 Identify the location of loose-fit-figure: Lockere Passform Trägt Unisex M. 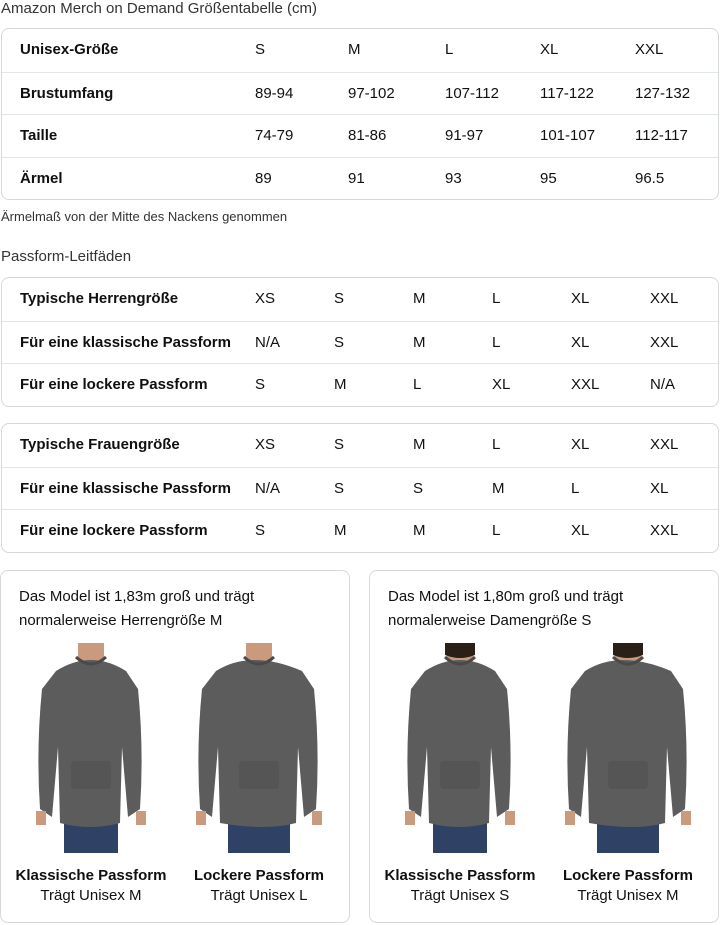
(628, 773).